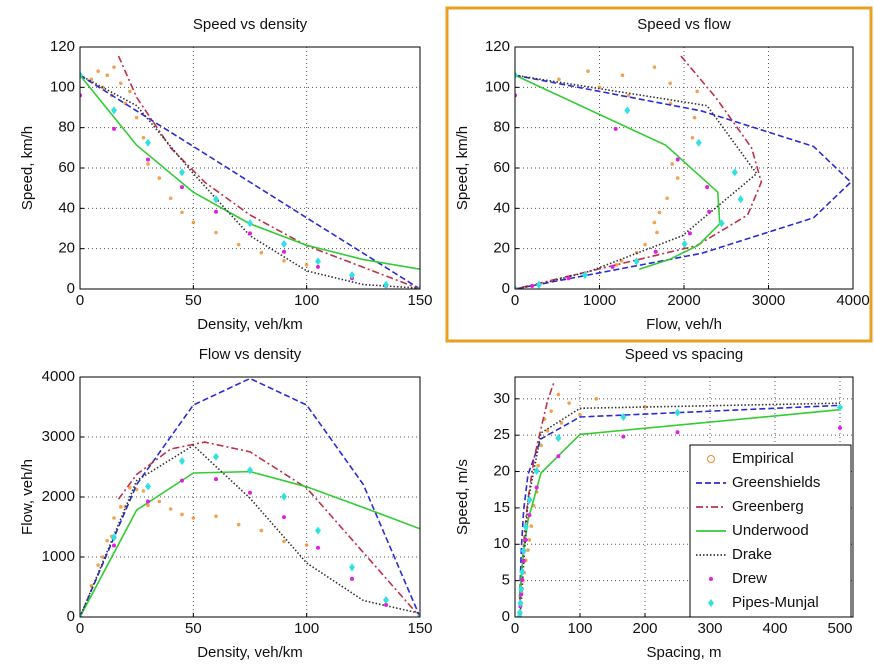 Image resolution: width=874 pixels, height=665 pixels. I want to click on legend-label: Drew, so click(749, 578).